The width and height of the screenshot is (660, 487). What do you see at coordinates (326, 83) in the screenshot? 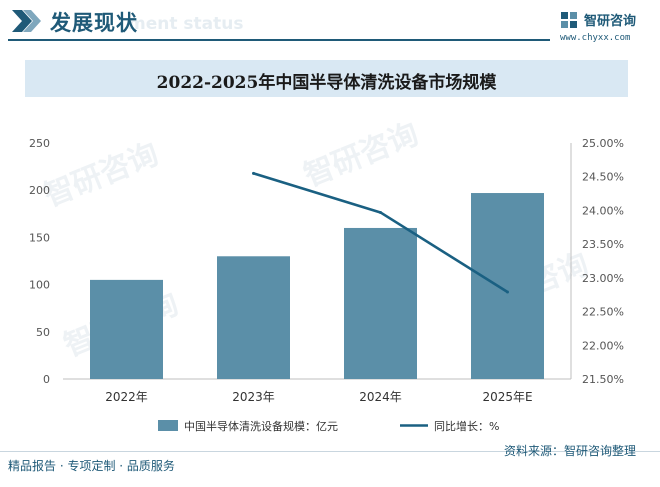
I see `chart-title: 2022-2025年中国半导体清洗设备市场规模` at bounding box center [326, 83].